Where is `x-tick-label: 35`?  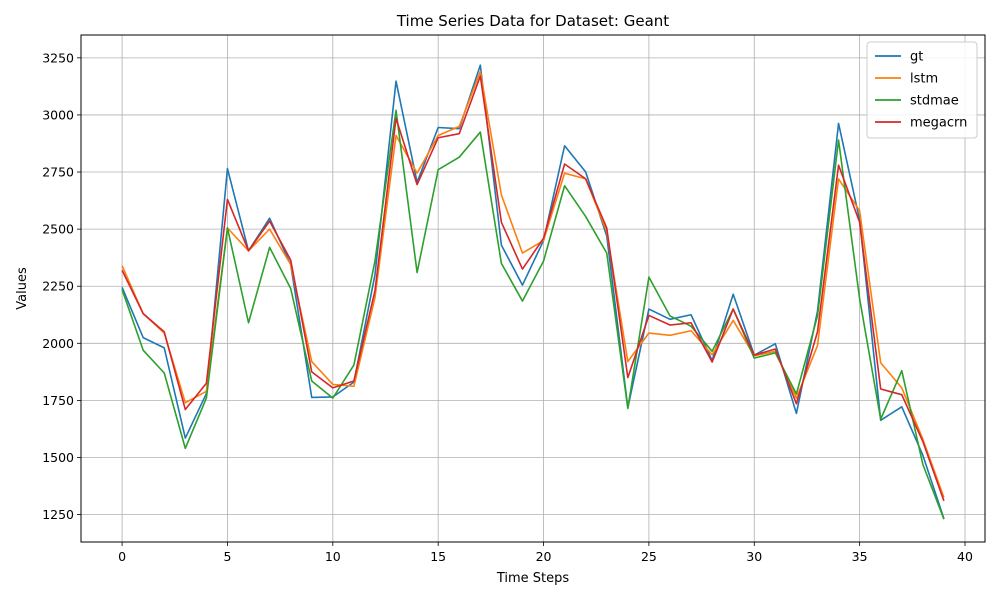 x-tick-label: 35 is located at coordinates (860, 556).